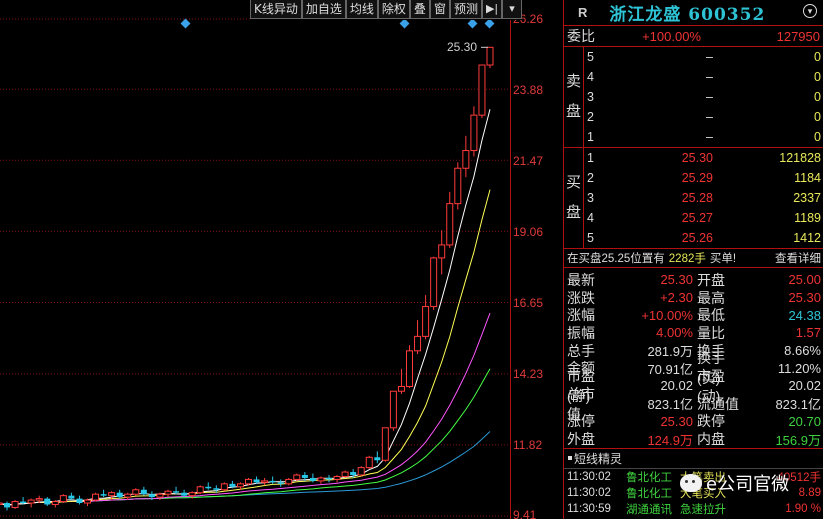 Image resolution: width=823 pixels, height=519 pixels. What do you see at coordinates (810, 11) in the screenshot?
I see `dropdown-icon: ▾` at bounding box center [810, 11].